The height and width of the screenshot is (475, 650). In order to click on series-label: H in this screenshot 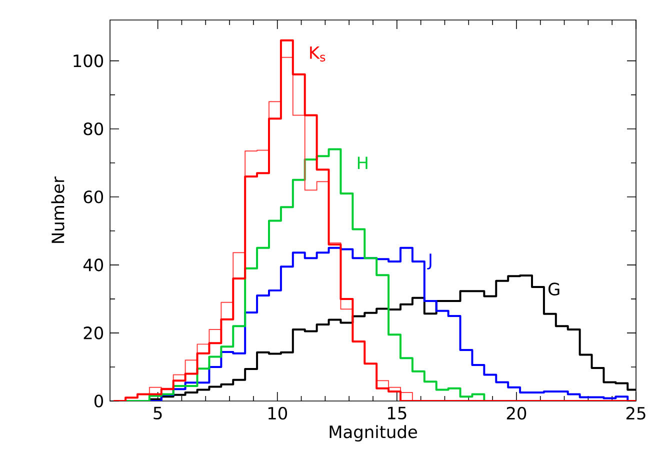, I will do `click(363, 163)`.